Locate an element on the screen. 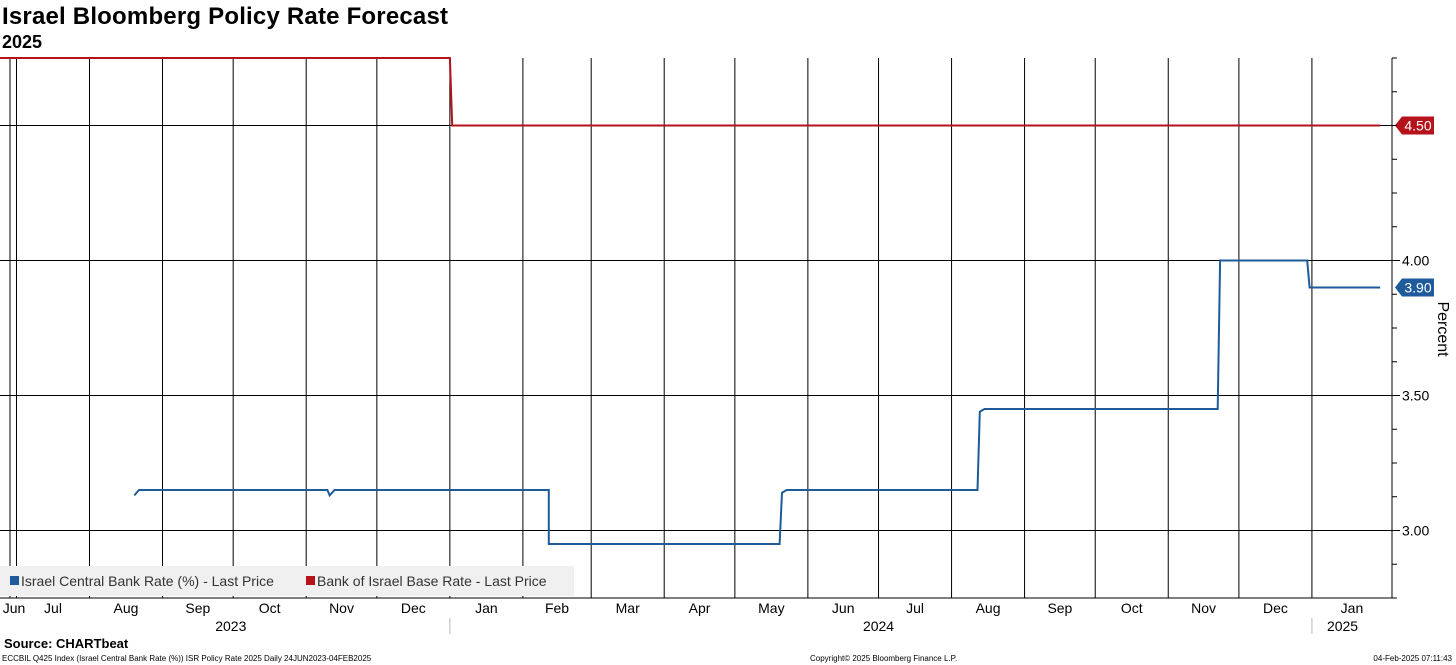 The width and height of the screenshot is (1456, 665). source-note: Source: CHARTbeat is located at coordinates (66, 643).